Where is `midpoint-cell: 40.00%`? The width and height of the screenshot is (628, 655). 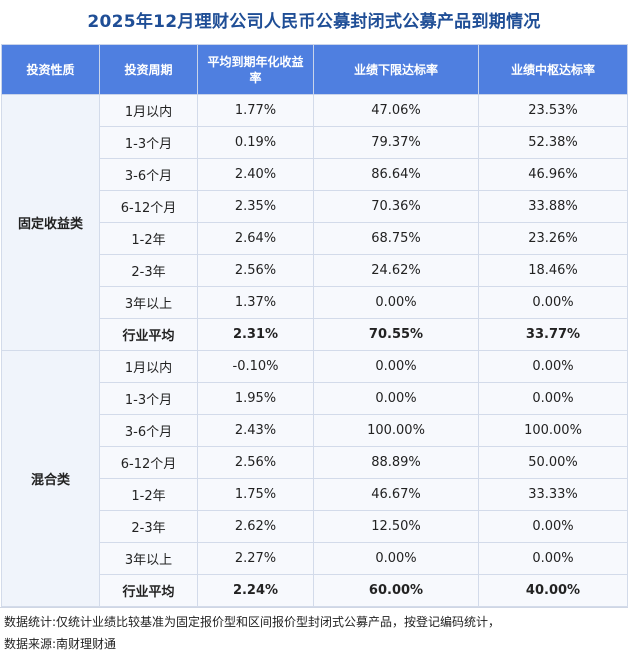 midpoint-cell: 40.00% is located at coordinates (553, 590).